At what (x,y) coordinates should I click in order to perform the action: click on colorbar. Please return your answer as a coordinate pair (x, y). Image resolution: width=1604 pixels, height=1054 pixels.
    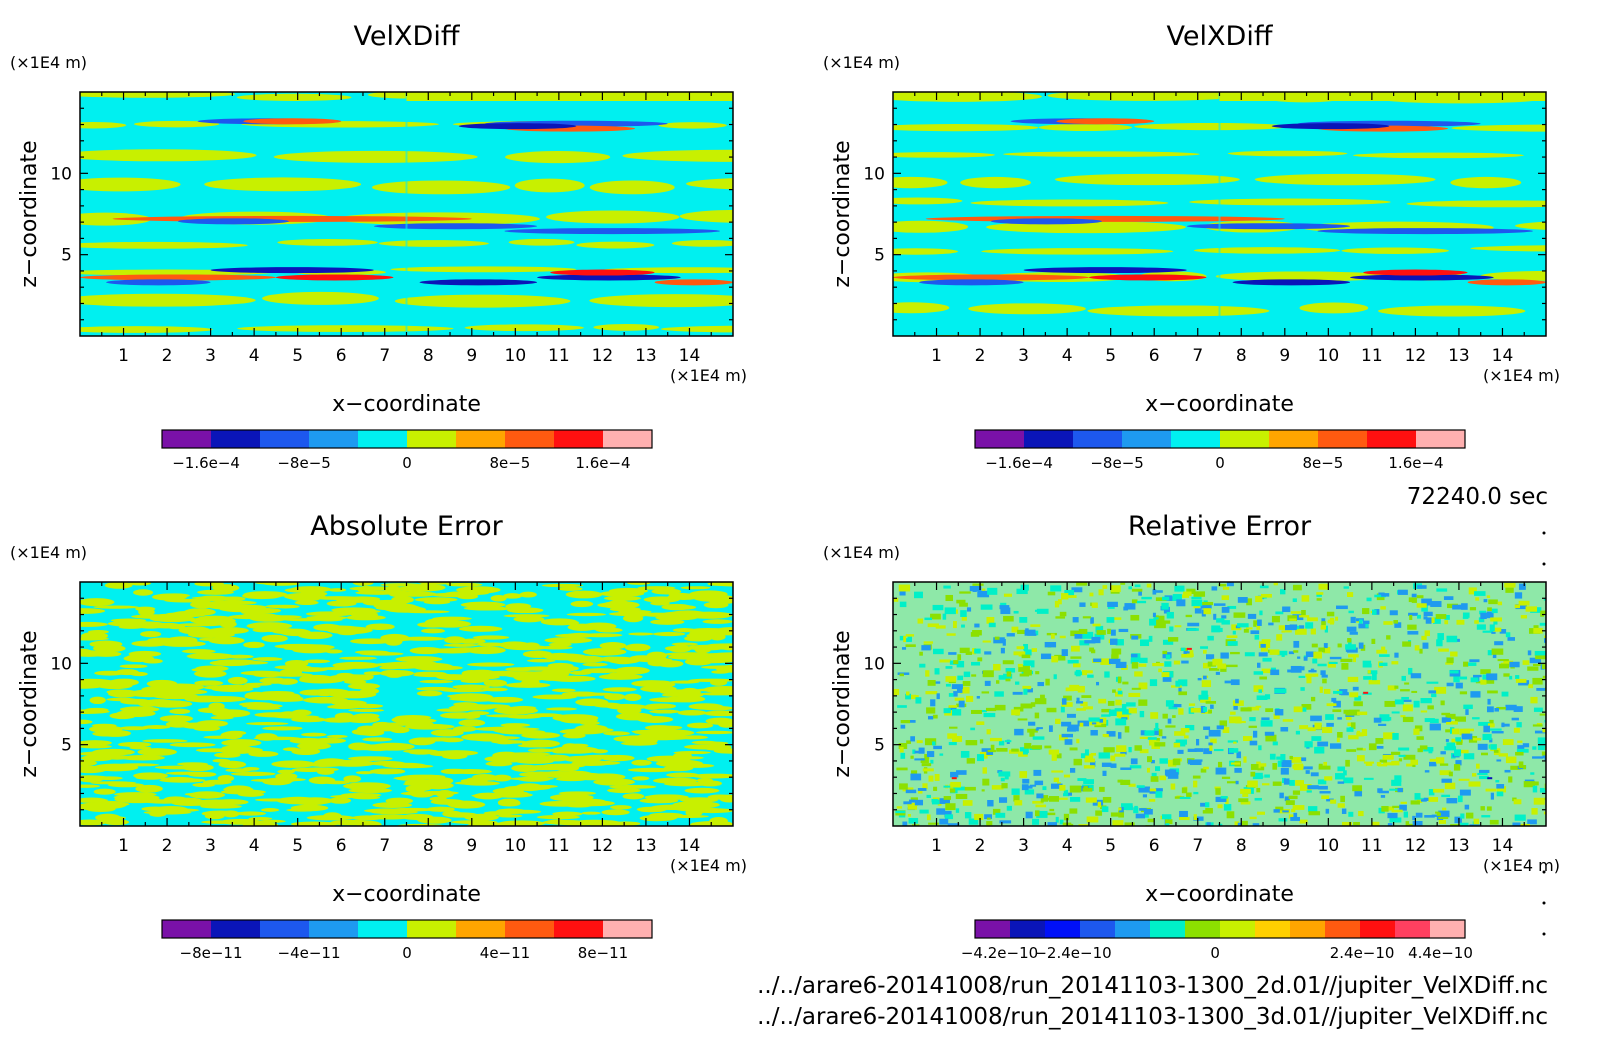
    Looking at the image, I should click on (1220, 929).